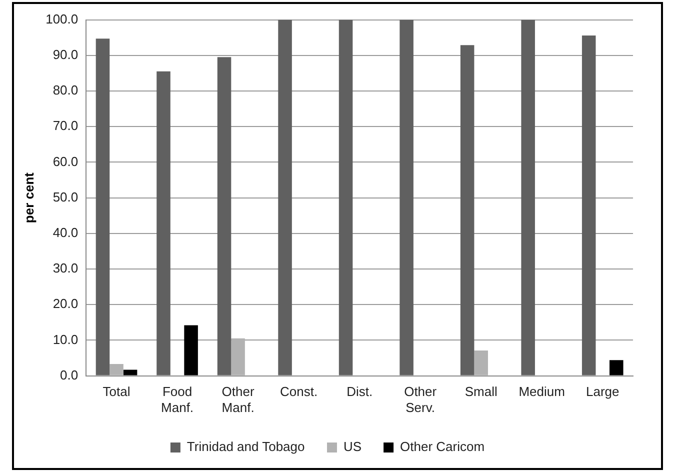  I want to click on x-tick-label: Dist., so click(359, 392).